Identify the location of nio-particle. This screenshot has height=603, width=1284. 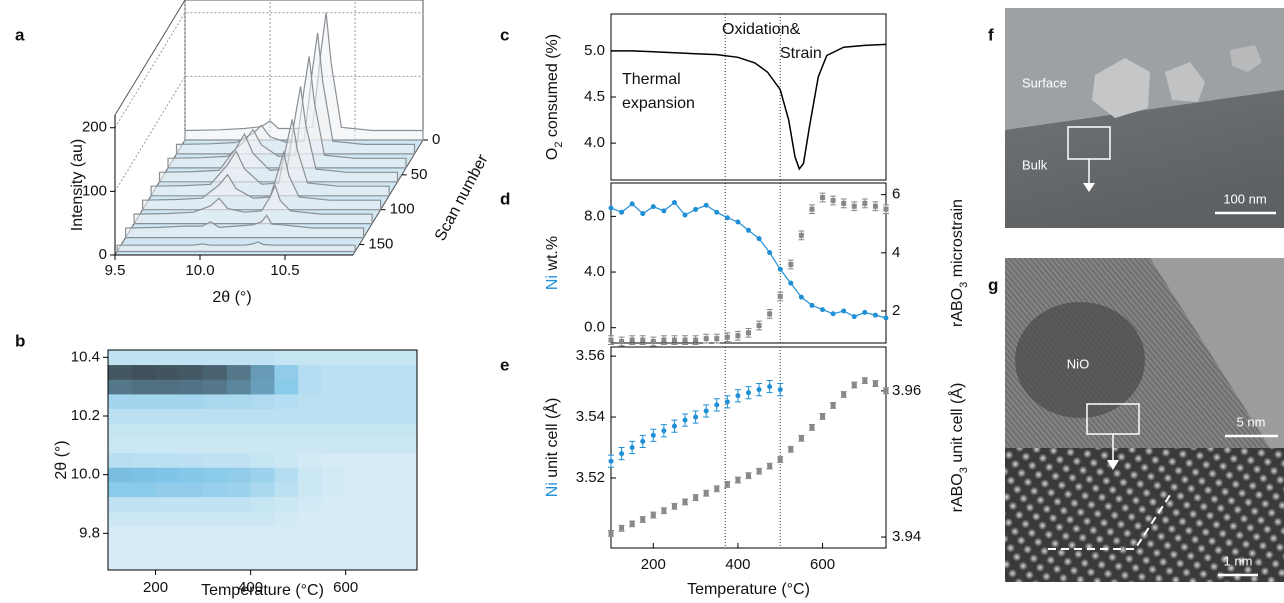
(1080, 360).